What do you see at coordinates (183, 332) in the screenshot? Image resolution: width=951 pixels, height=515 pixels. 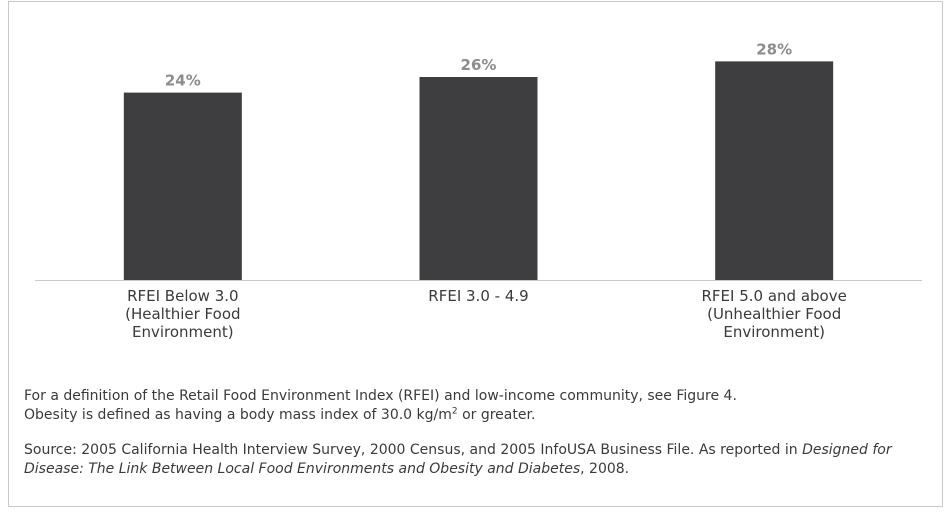 I see `category-label-1-line-3: Environment)` at bounding box center [183, 332].